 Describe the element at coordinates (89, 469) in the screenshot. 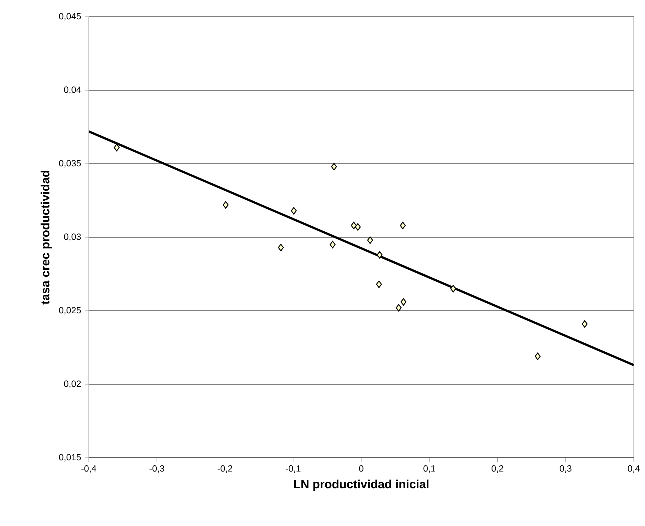

I see `x-tick-label: -0,4` at that location.